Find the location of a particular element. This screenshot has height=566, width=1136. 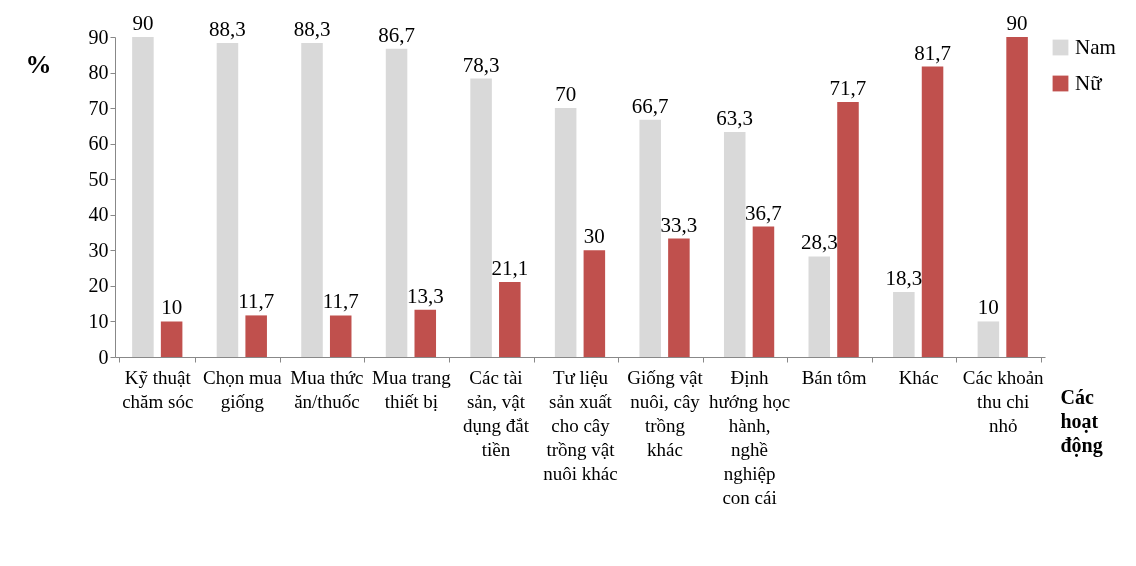

legend-label: Nam is located at coordinates (1095, 46).